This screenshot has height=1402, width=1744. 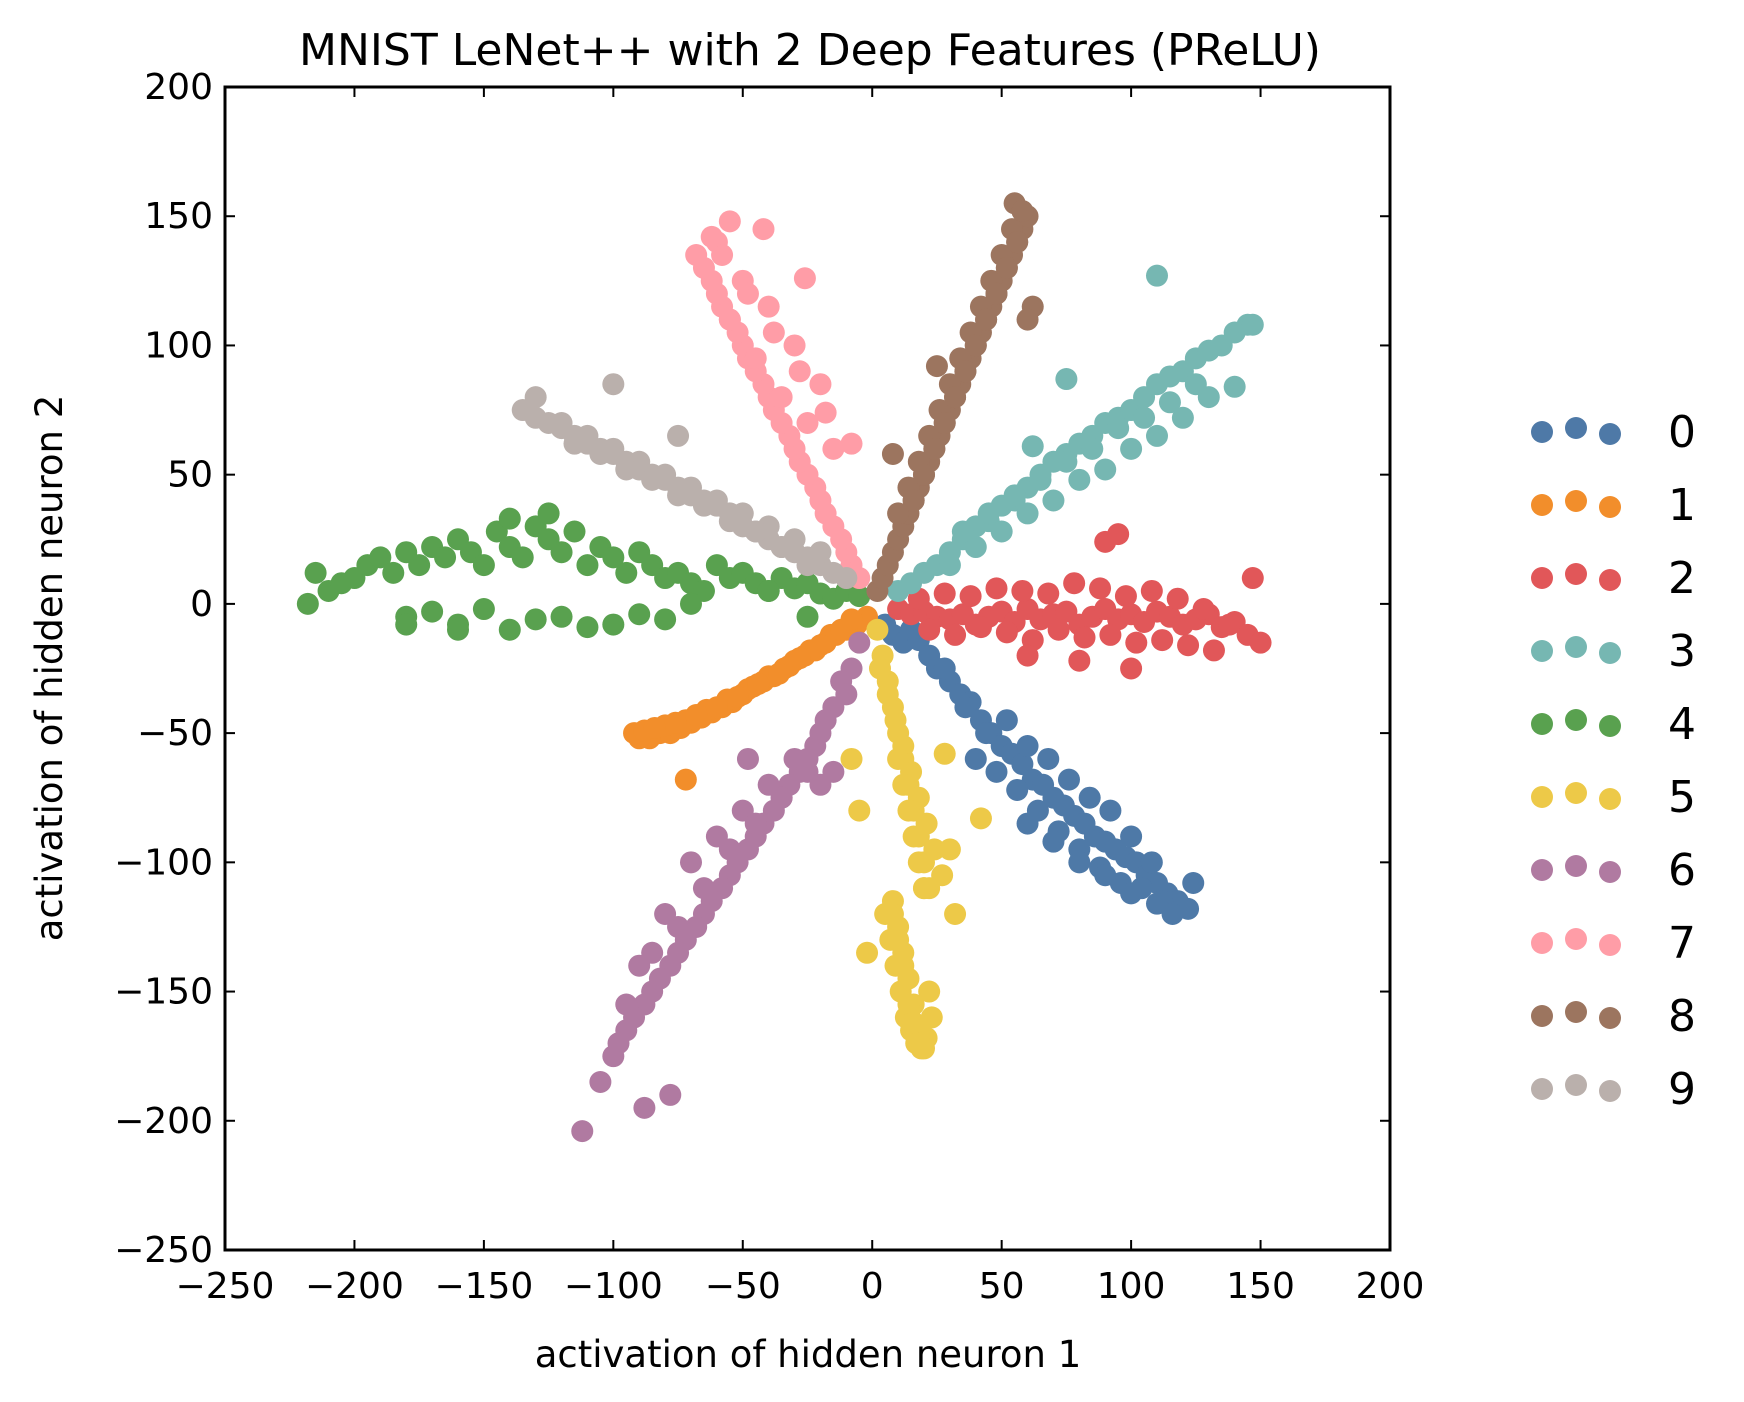 I want to click on legend-label-digit-8: 8, so click(x=1682, y=1016).